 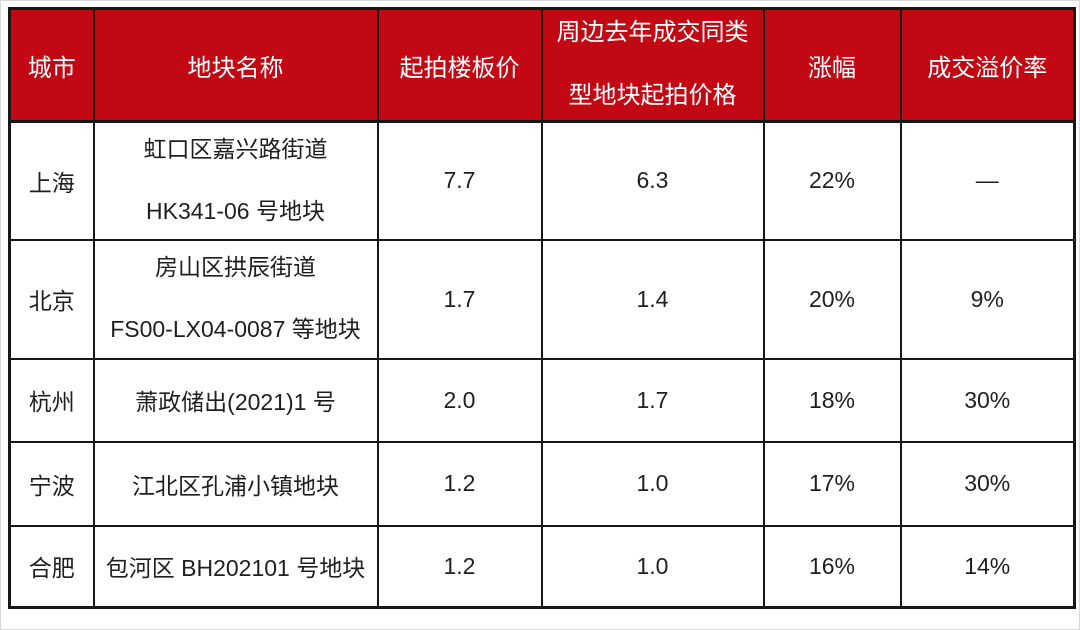 I want to click on parcel-name-cell: 包河区 BH202101 号地块, so click(x=235, y=566).